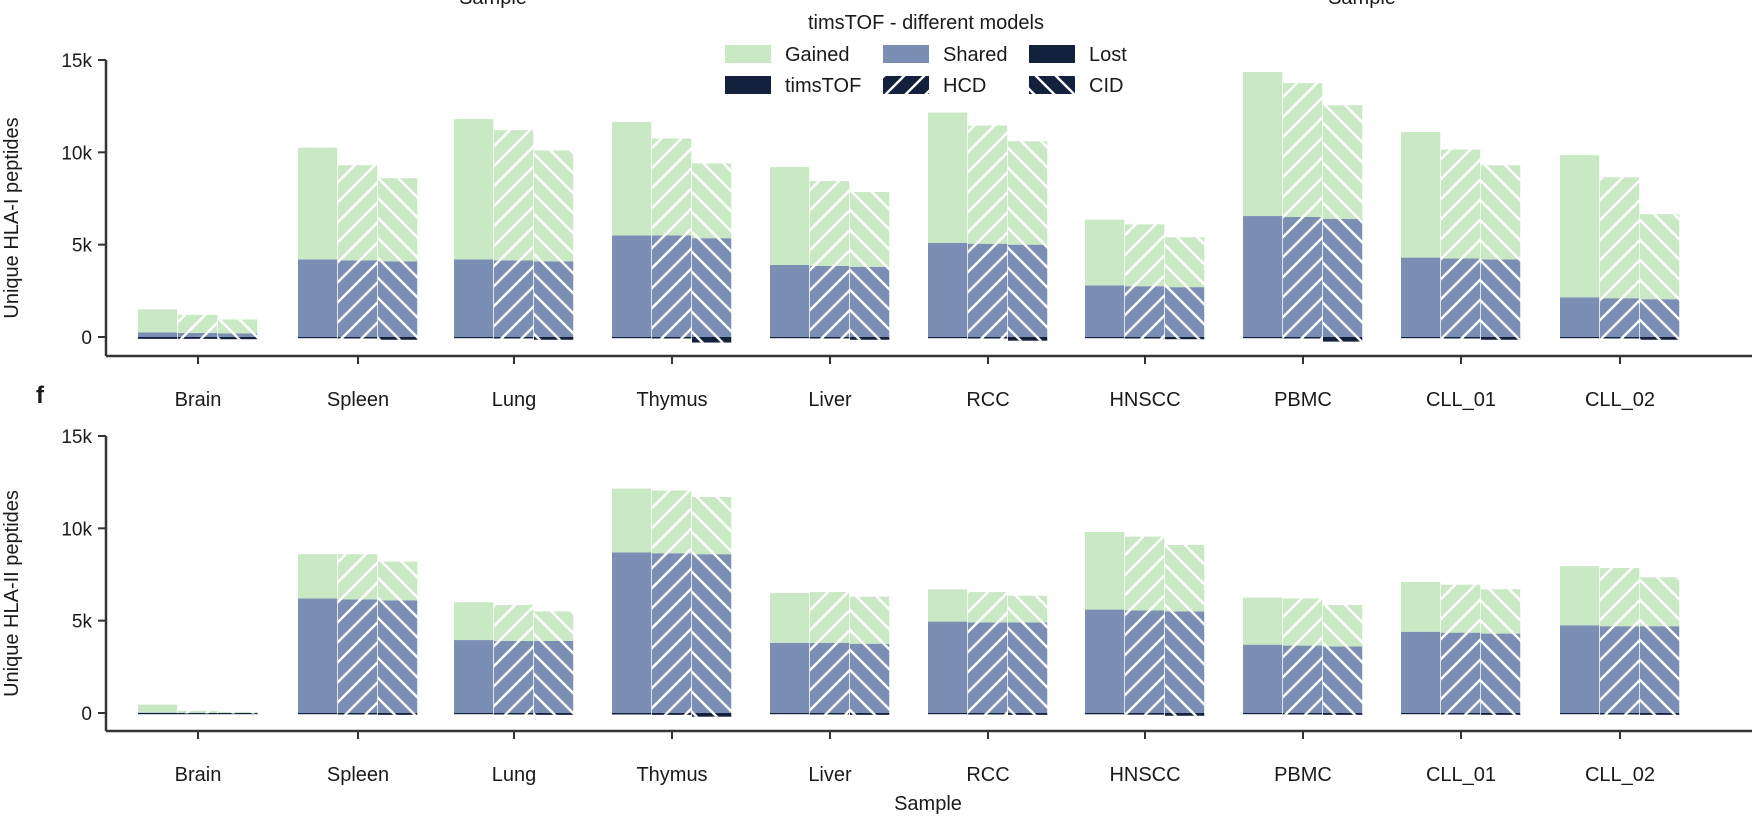  What do you see at coordinates (1076, 86) in the screenshot?
I see `legend-item-cid: CID` at bounding box center [1076, 86].